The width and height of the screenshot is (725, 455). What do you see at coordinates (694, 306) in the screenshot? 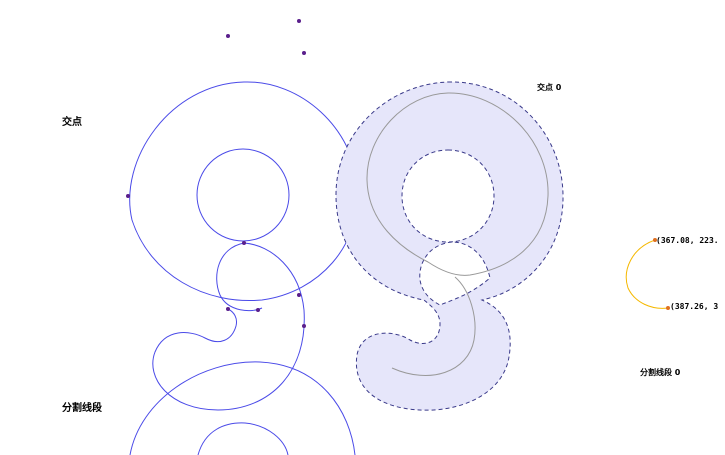
I see `arc-end-coord-label: (387.26, 3` at bounding box center [694, 306].